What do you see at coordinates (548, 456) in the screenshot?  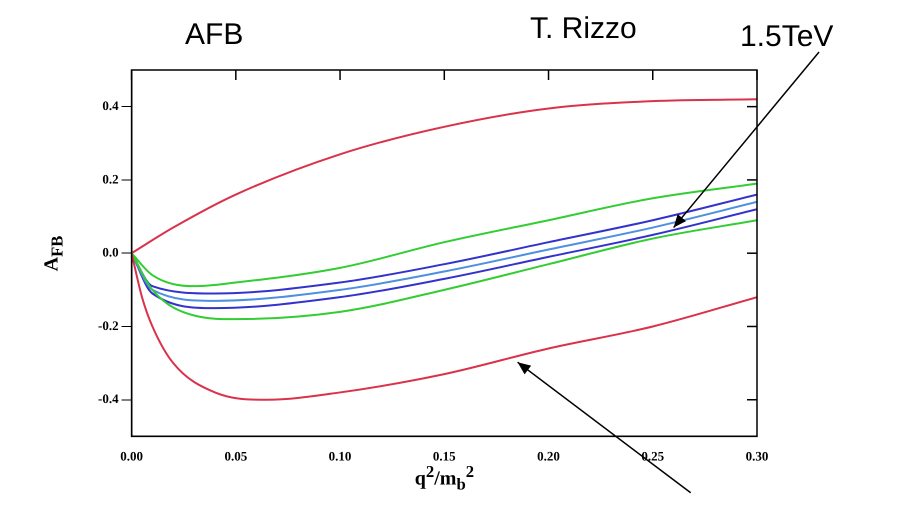 I see `x-tick-label: 0.20` at bounding box center [548, 456].